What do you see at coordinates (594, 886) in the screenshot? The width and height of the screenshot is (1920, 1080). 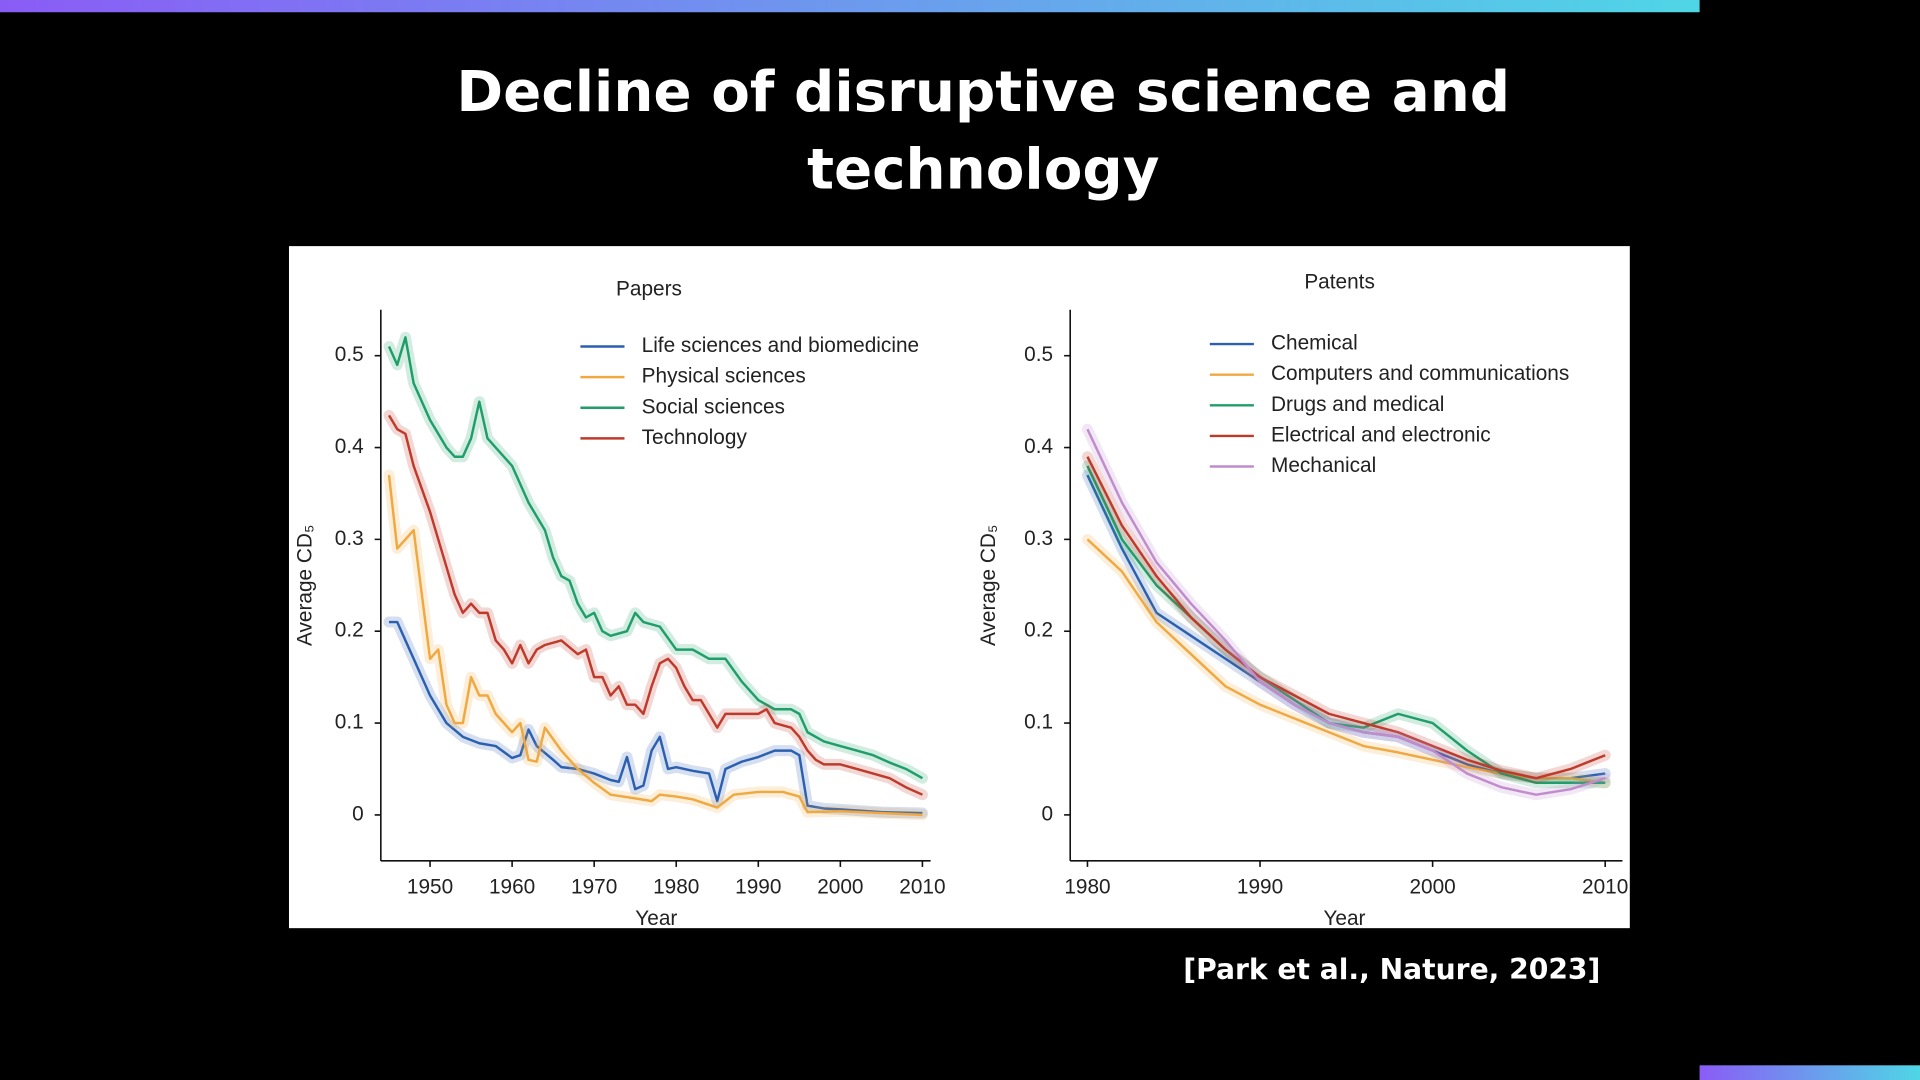 I see `x-tick-label: 1970` at bounding box center [594, 886].